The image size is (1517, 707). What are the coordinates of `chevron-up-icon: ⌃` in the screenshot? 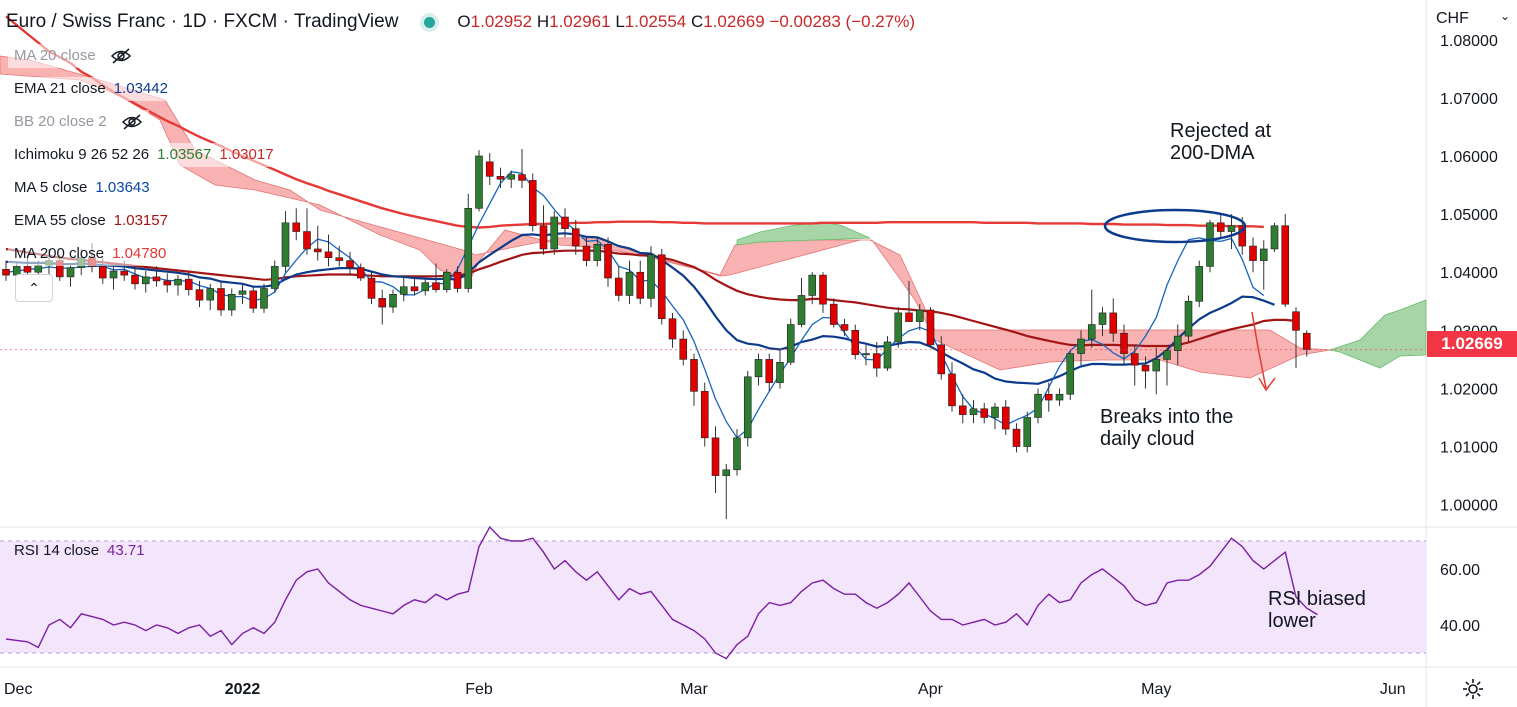 It's located at (34, 288).